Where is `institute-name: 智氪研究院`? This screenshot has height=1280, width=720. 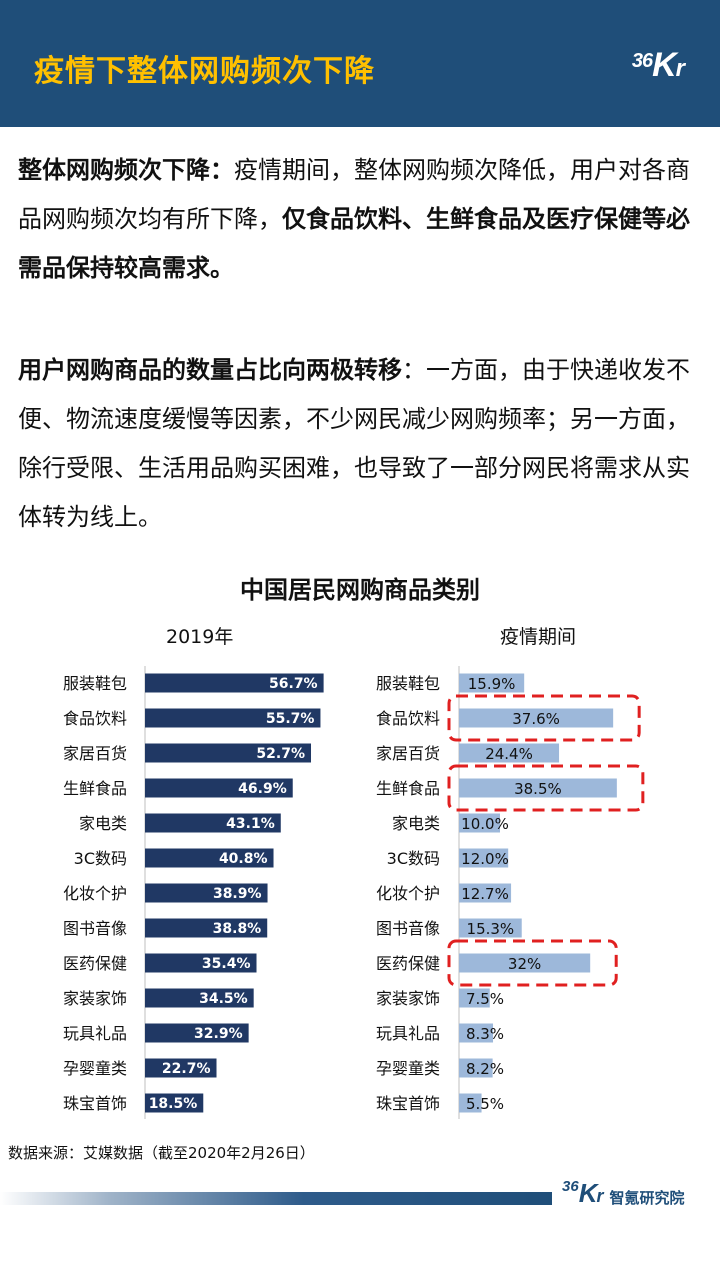 institute-name: 智氪研究院 is located at coordinates (647, 1198).